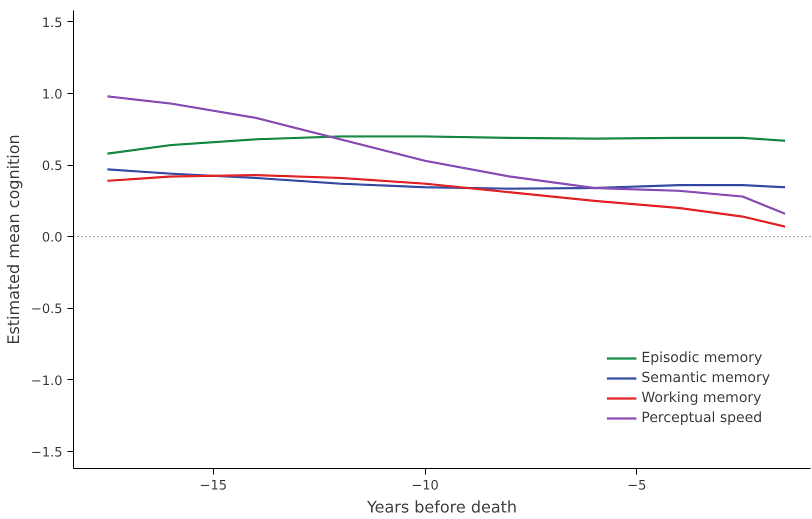  I want to click on y-tick-label: 1.5, so click(52, 23).